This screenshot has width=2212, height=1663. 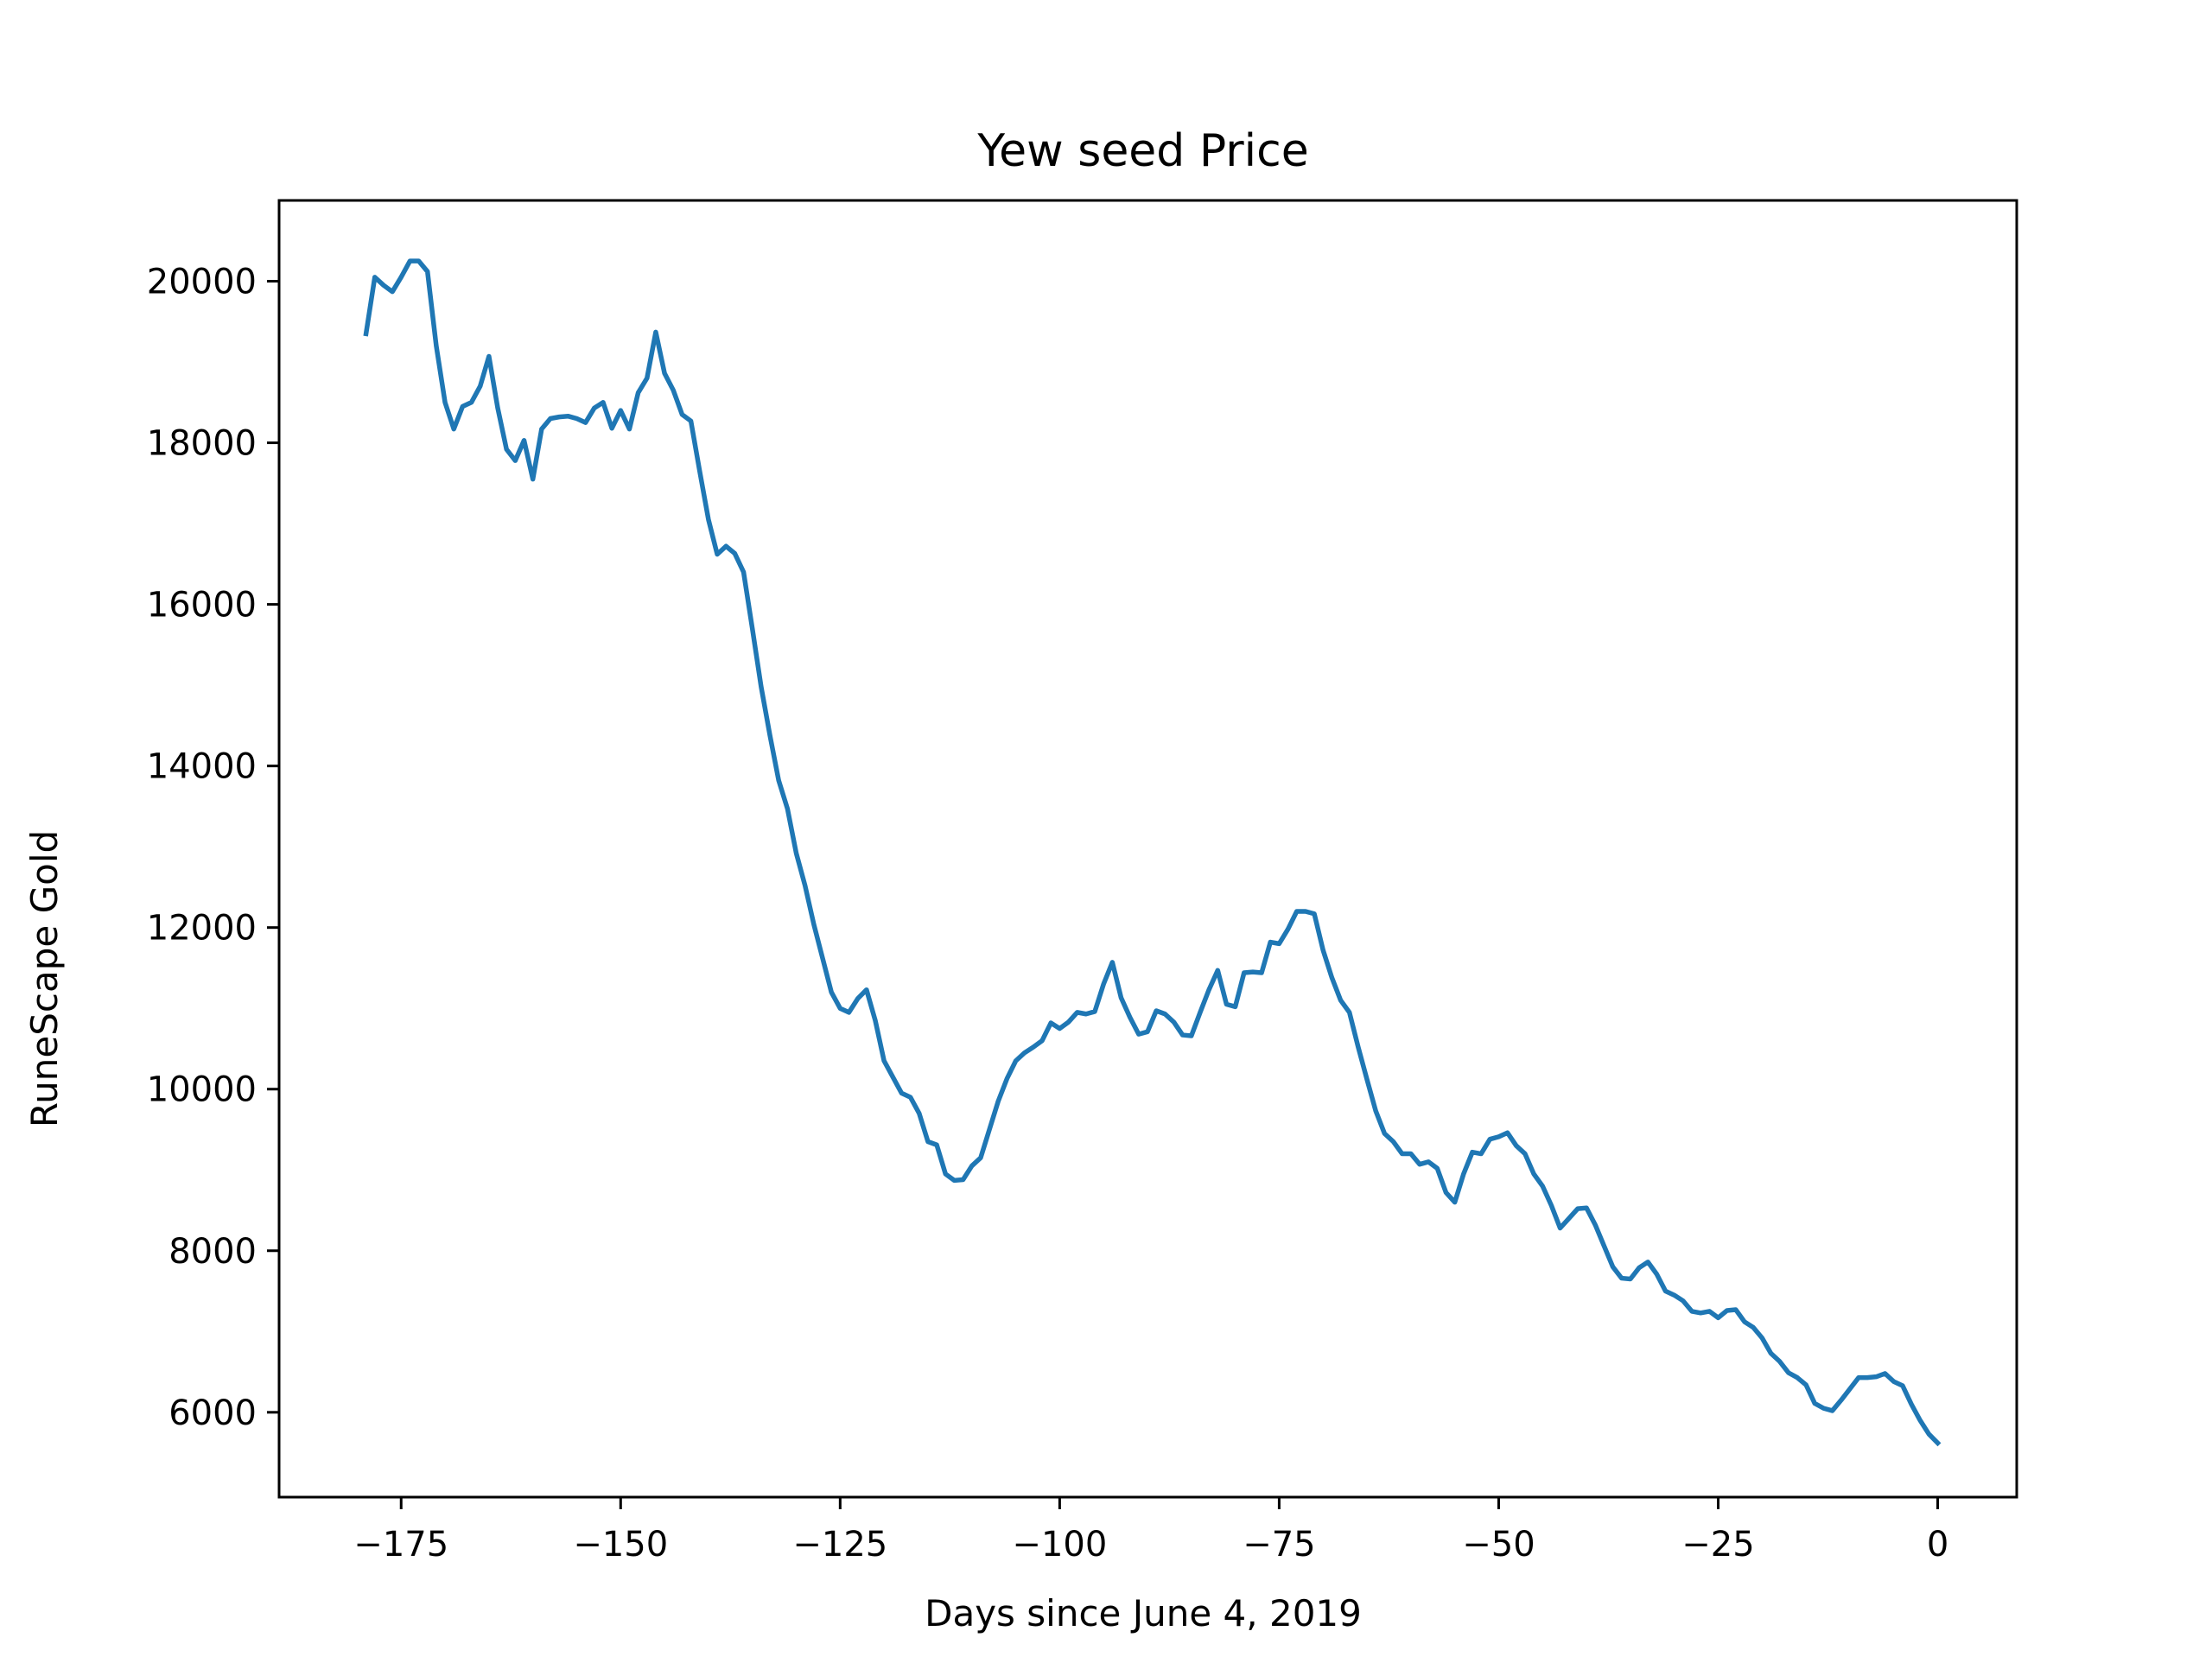 I want to click on y-axis-label: RuneScape Gold, so click(x=44, y=979).